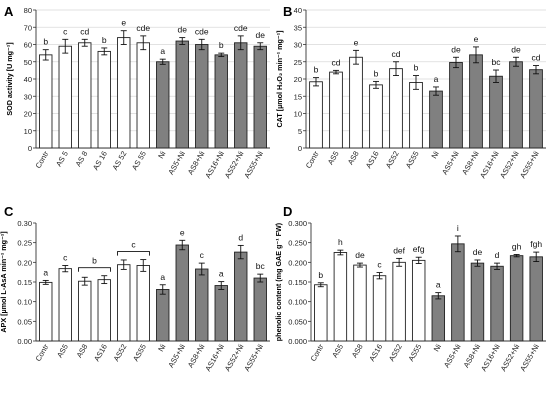  What do you see at coordinates (24, 321) in the screenshot?
I see `y-tick-label: 0.05` at bounding box center [24, 321].